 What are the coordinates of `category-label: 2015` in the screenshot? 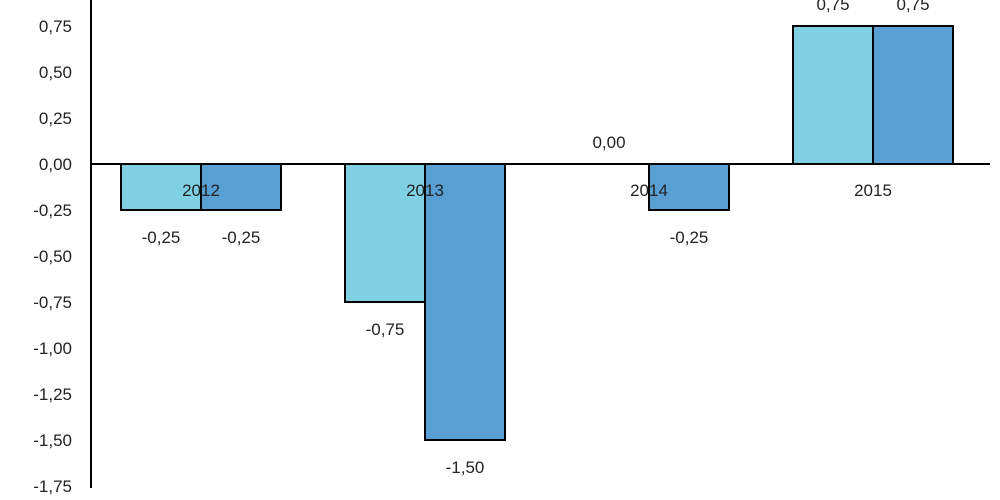 It's located at (873, 190).